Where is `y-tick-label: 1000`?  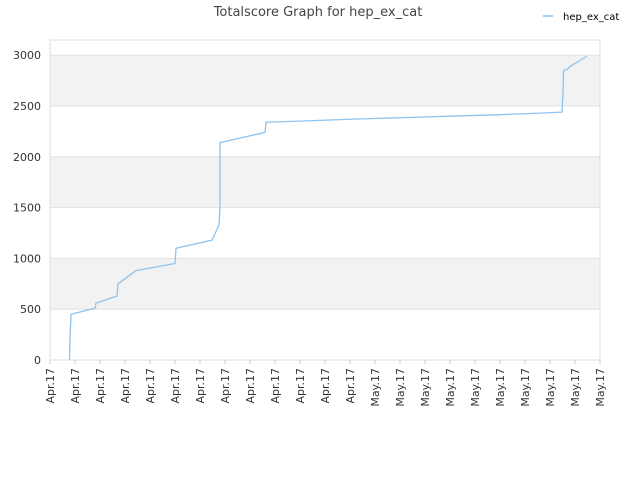 y-tick-label: 1000 is located at coordinates (27, 258).